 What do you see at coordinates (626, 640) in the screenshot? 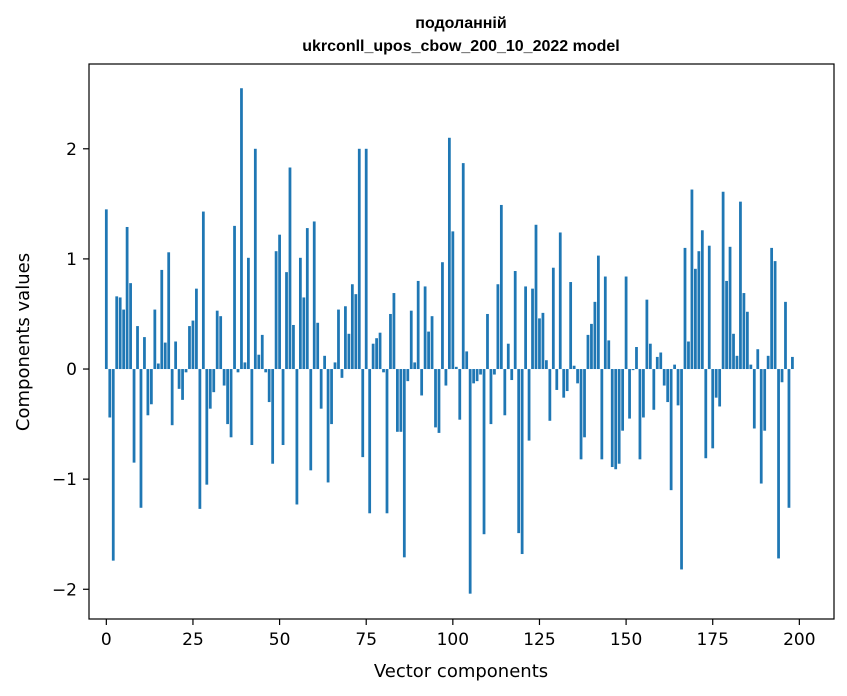
I see `x-tick-label: 150` at bounding box center [626, 640].